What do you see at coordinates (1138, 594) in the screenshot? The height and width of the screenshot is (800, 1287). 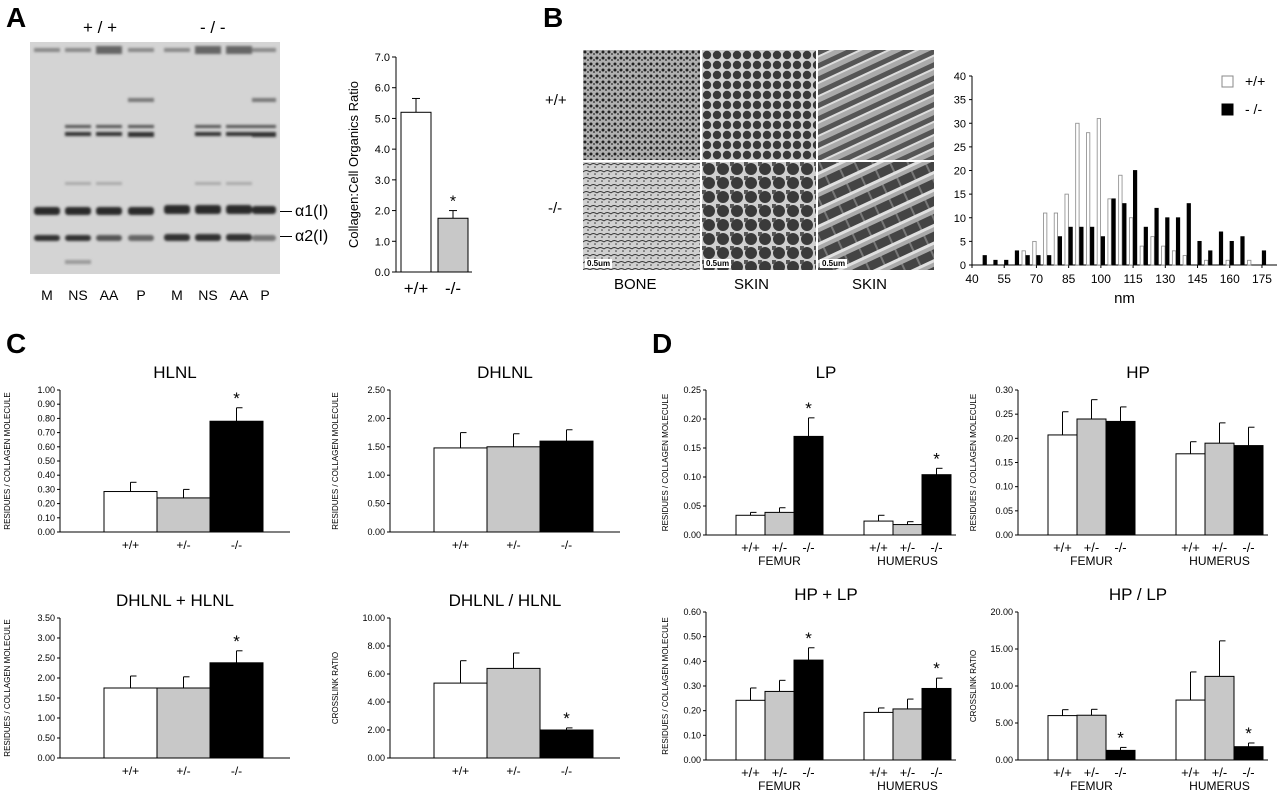 I see `chart-title: HP / LP` at bounding box center [1138, 594].